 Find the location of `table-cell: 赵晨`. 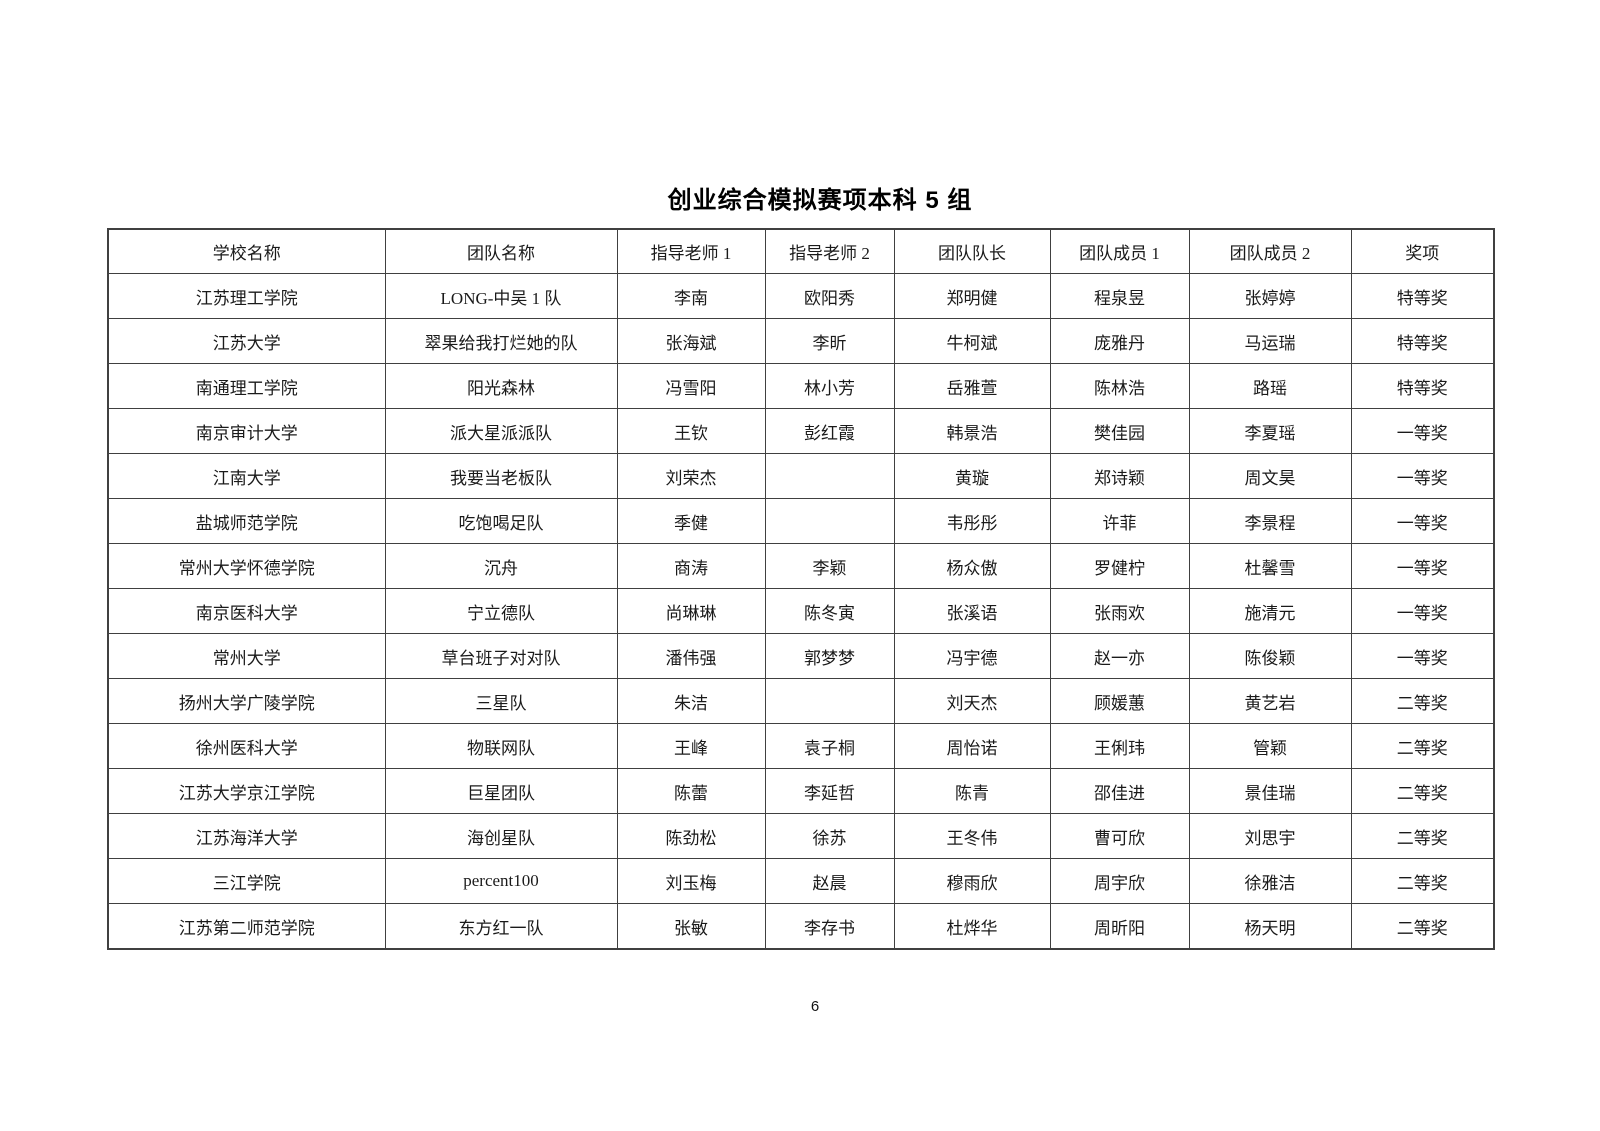

table-cell: 赵晨 is located at coordinates (829, 881).